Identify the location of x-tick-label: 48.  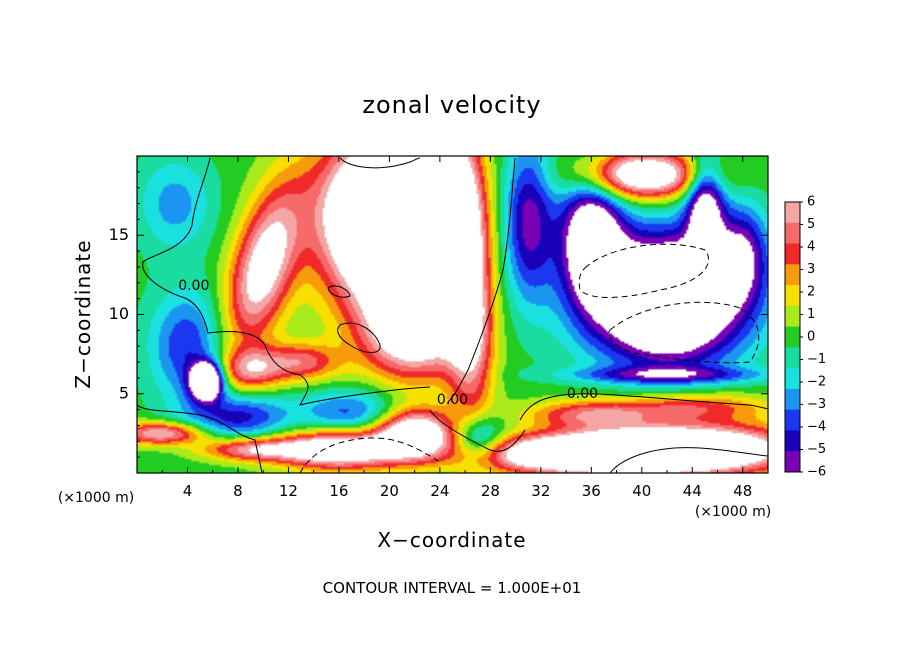
(742, 491).